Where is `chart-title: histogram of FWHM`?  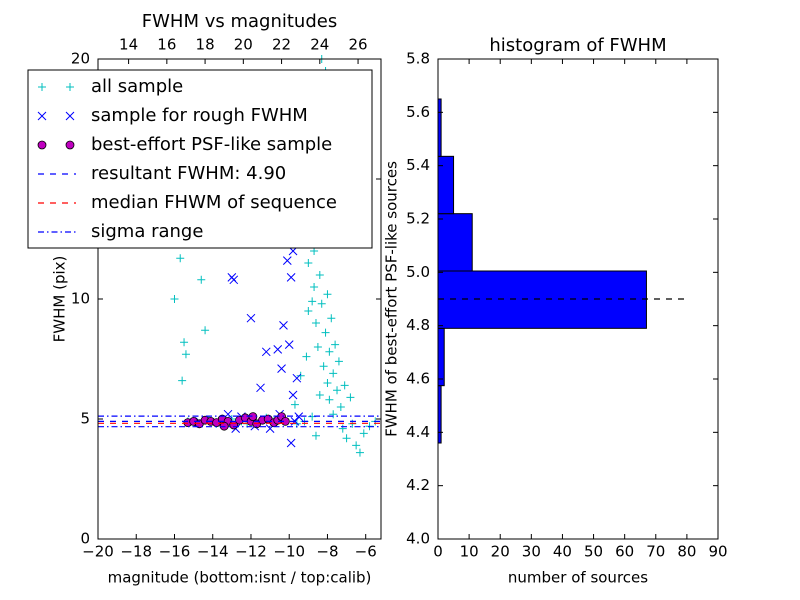
chart-title: histogram of FWHM is located at coordinates (577, 45).